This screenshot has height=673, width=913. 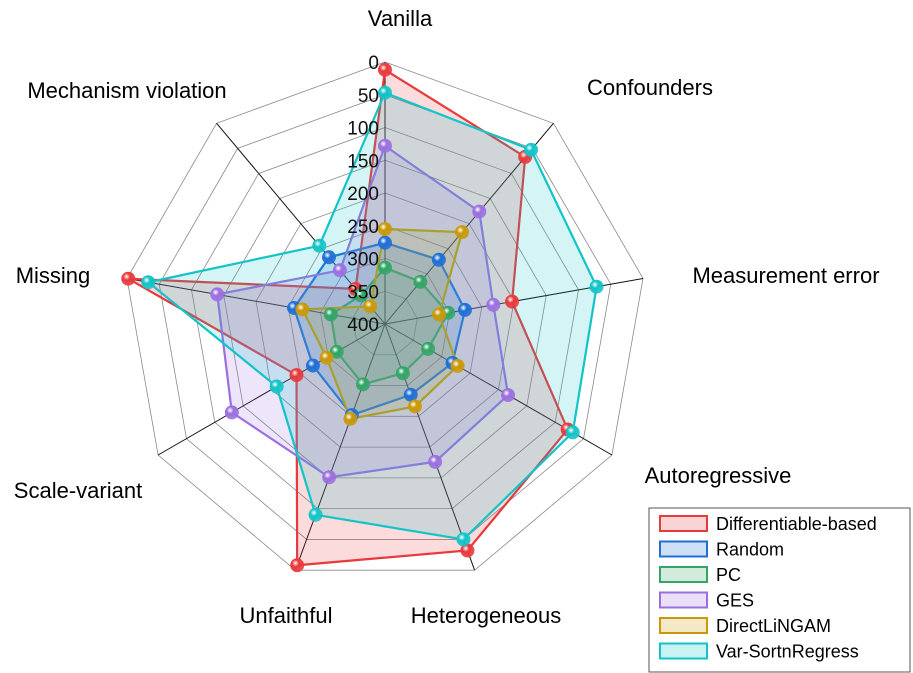 I want to click on radial-tick-label: 200, so click(x=363, y=194).